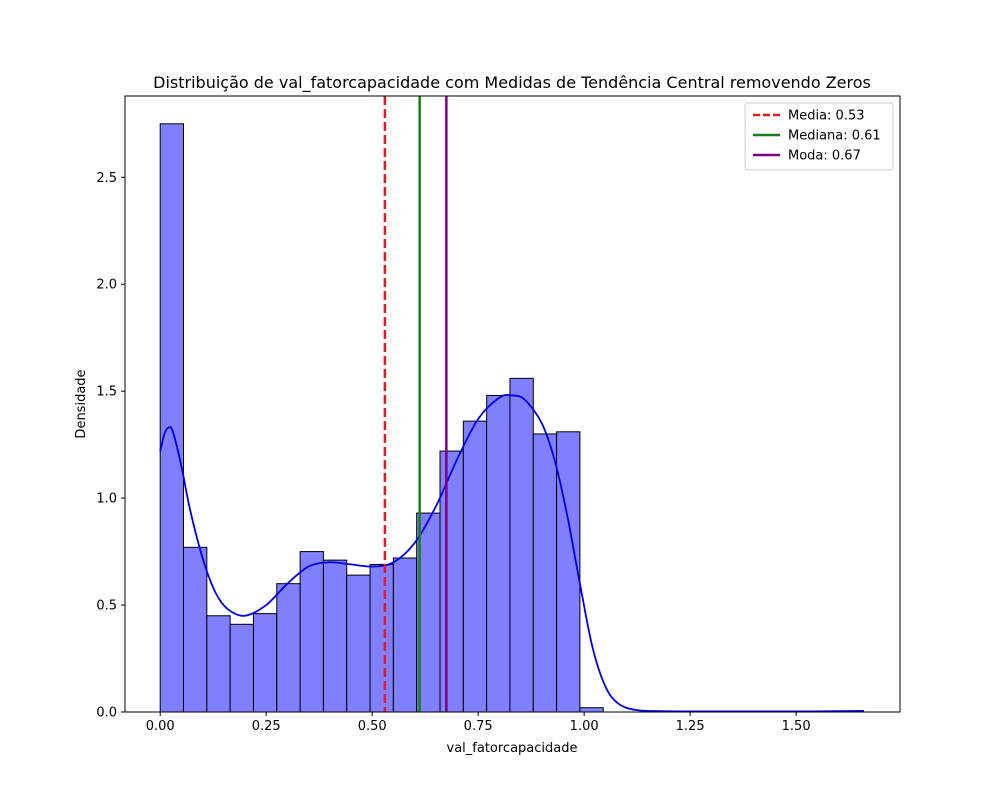 Image resolution: width=1000 pixels, height=800 pixels. I want to click on central-tendency-lines, so click(415, 404).